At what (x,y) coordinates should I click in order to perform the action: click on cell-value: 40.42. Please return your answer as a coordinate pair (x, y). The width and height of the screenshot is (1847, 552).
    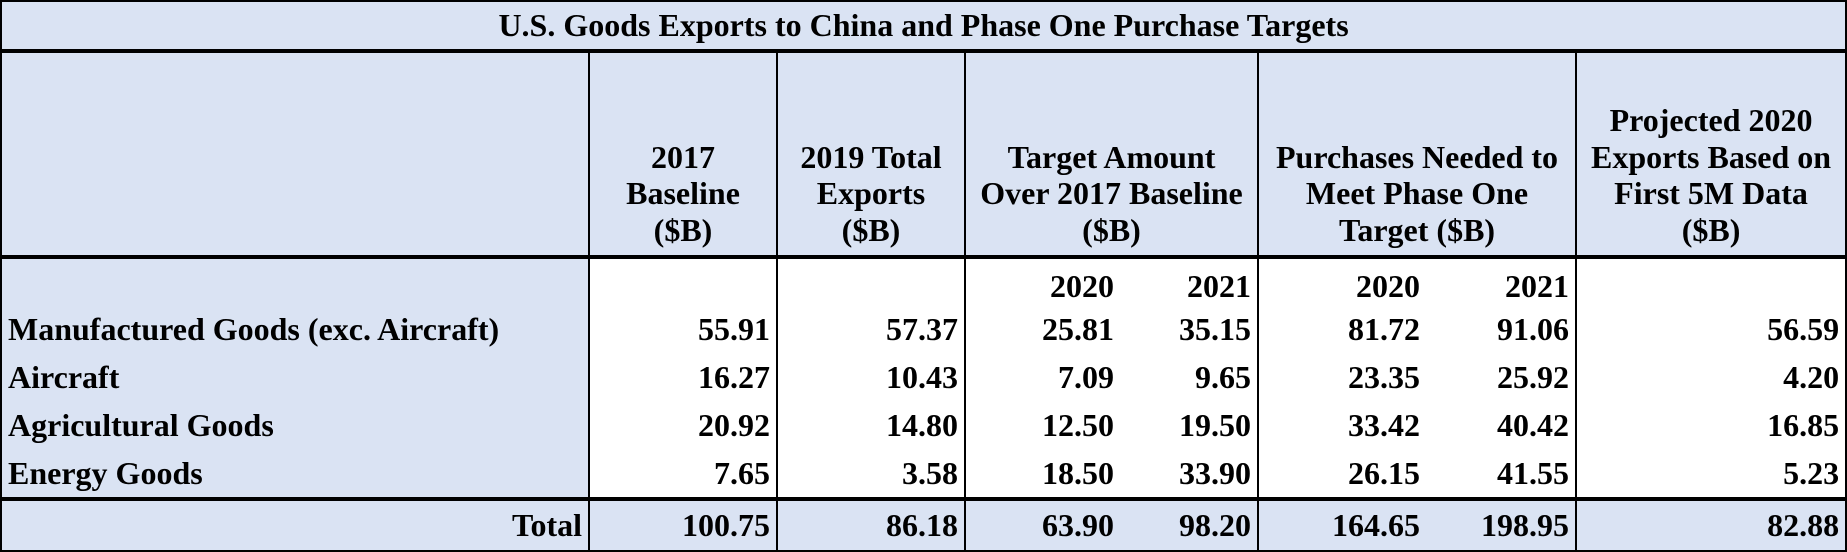
    Looking at the image, I should click on (1501, 425).